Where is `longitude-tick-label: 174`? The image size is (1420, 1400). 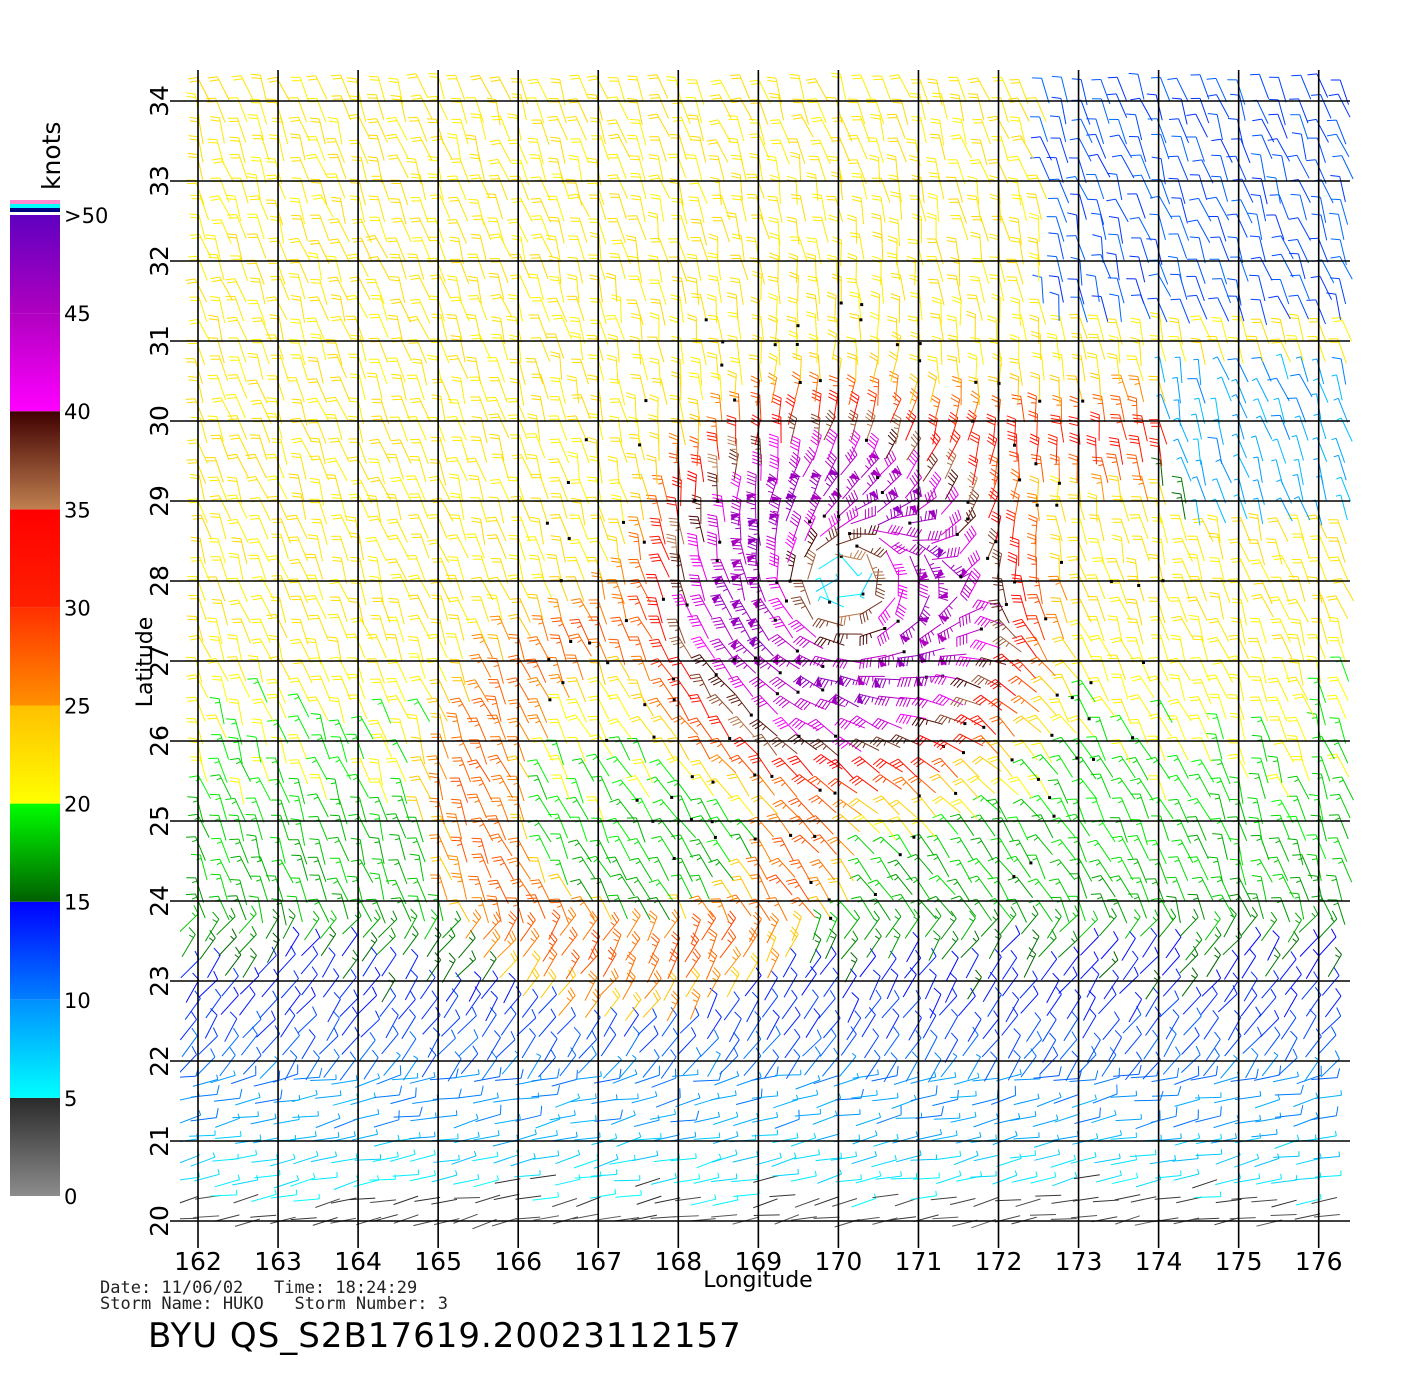
longitude-tick-label: 174 is located at coordinates (1159, 1261).